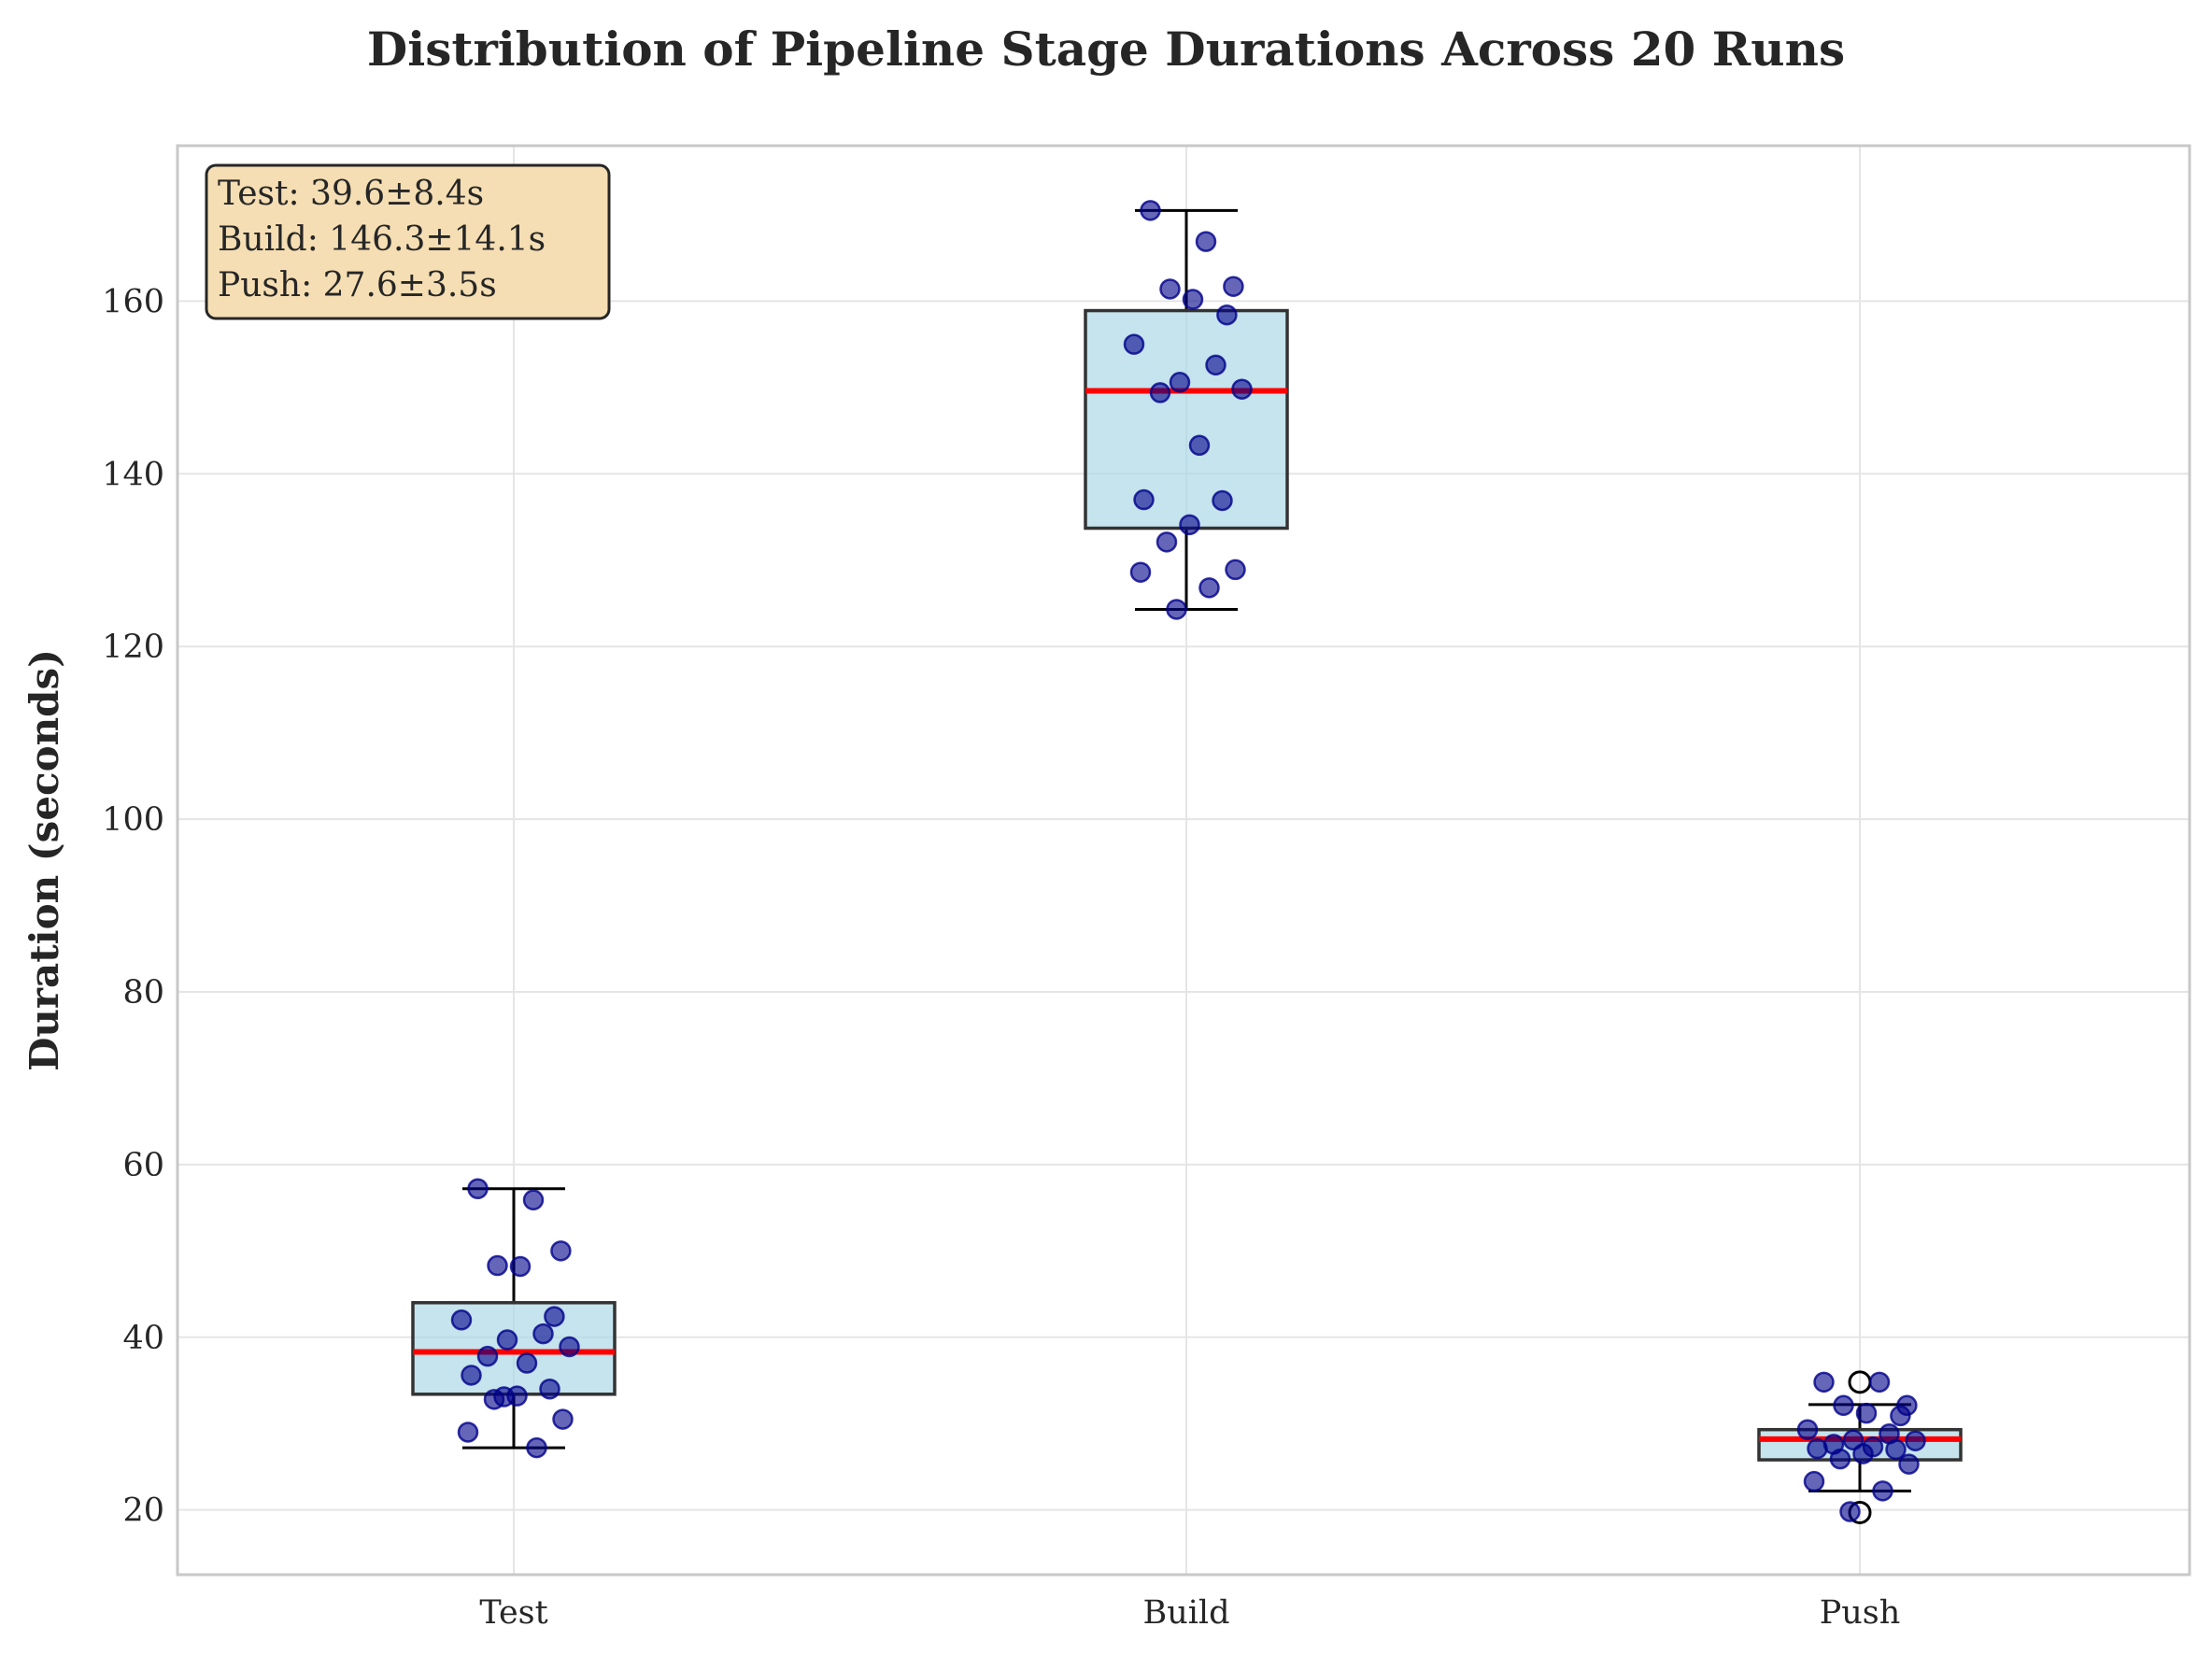  What do you see at coordinates (143, 1165) in the screenshot?
I see `y-tick-label: 60` at bounding box center [143, 1165].